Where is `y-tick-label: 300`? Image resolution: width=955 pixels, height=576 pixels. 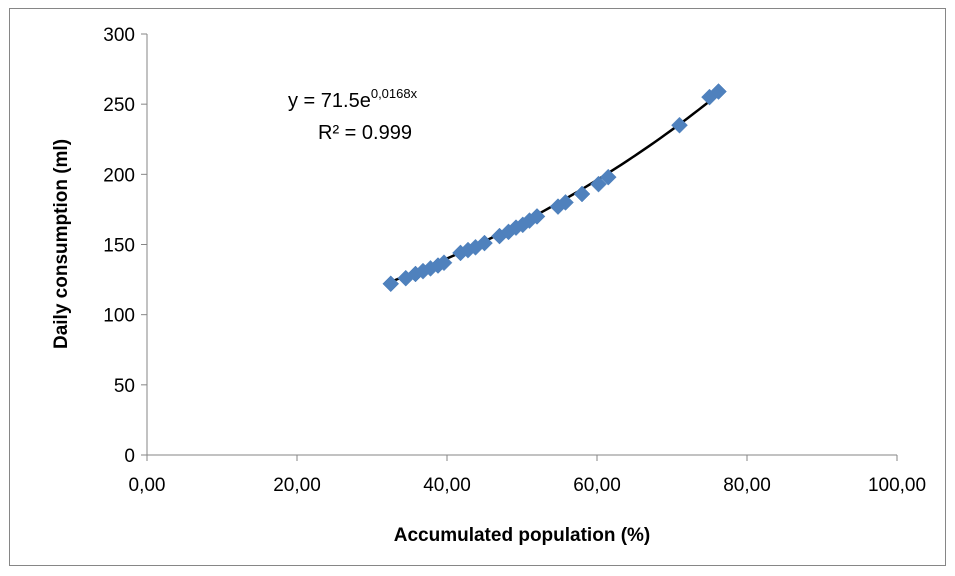
y-tick-label: 300 is located at coordinates (119, 35).